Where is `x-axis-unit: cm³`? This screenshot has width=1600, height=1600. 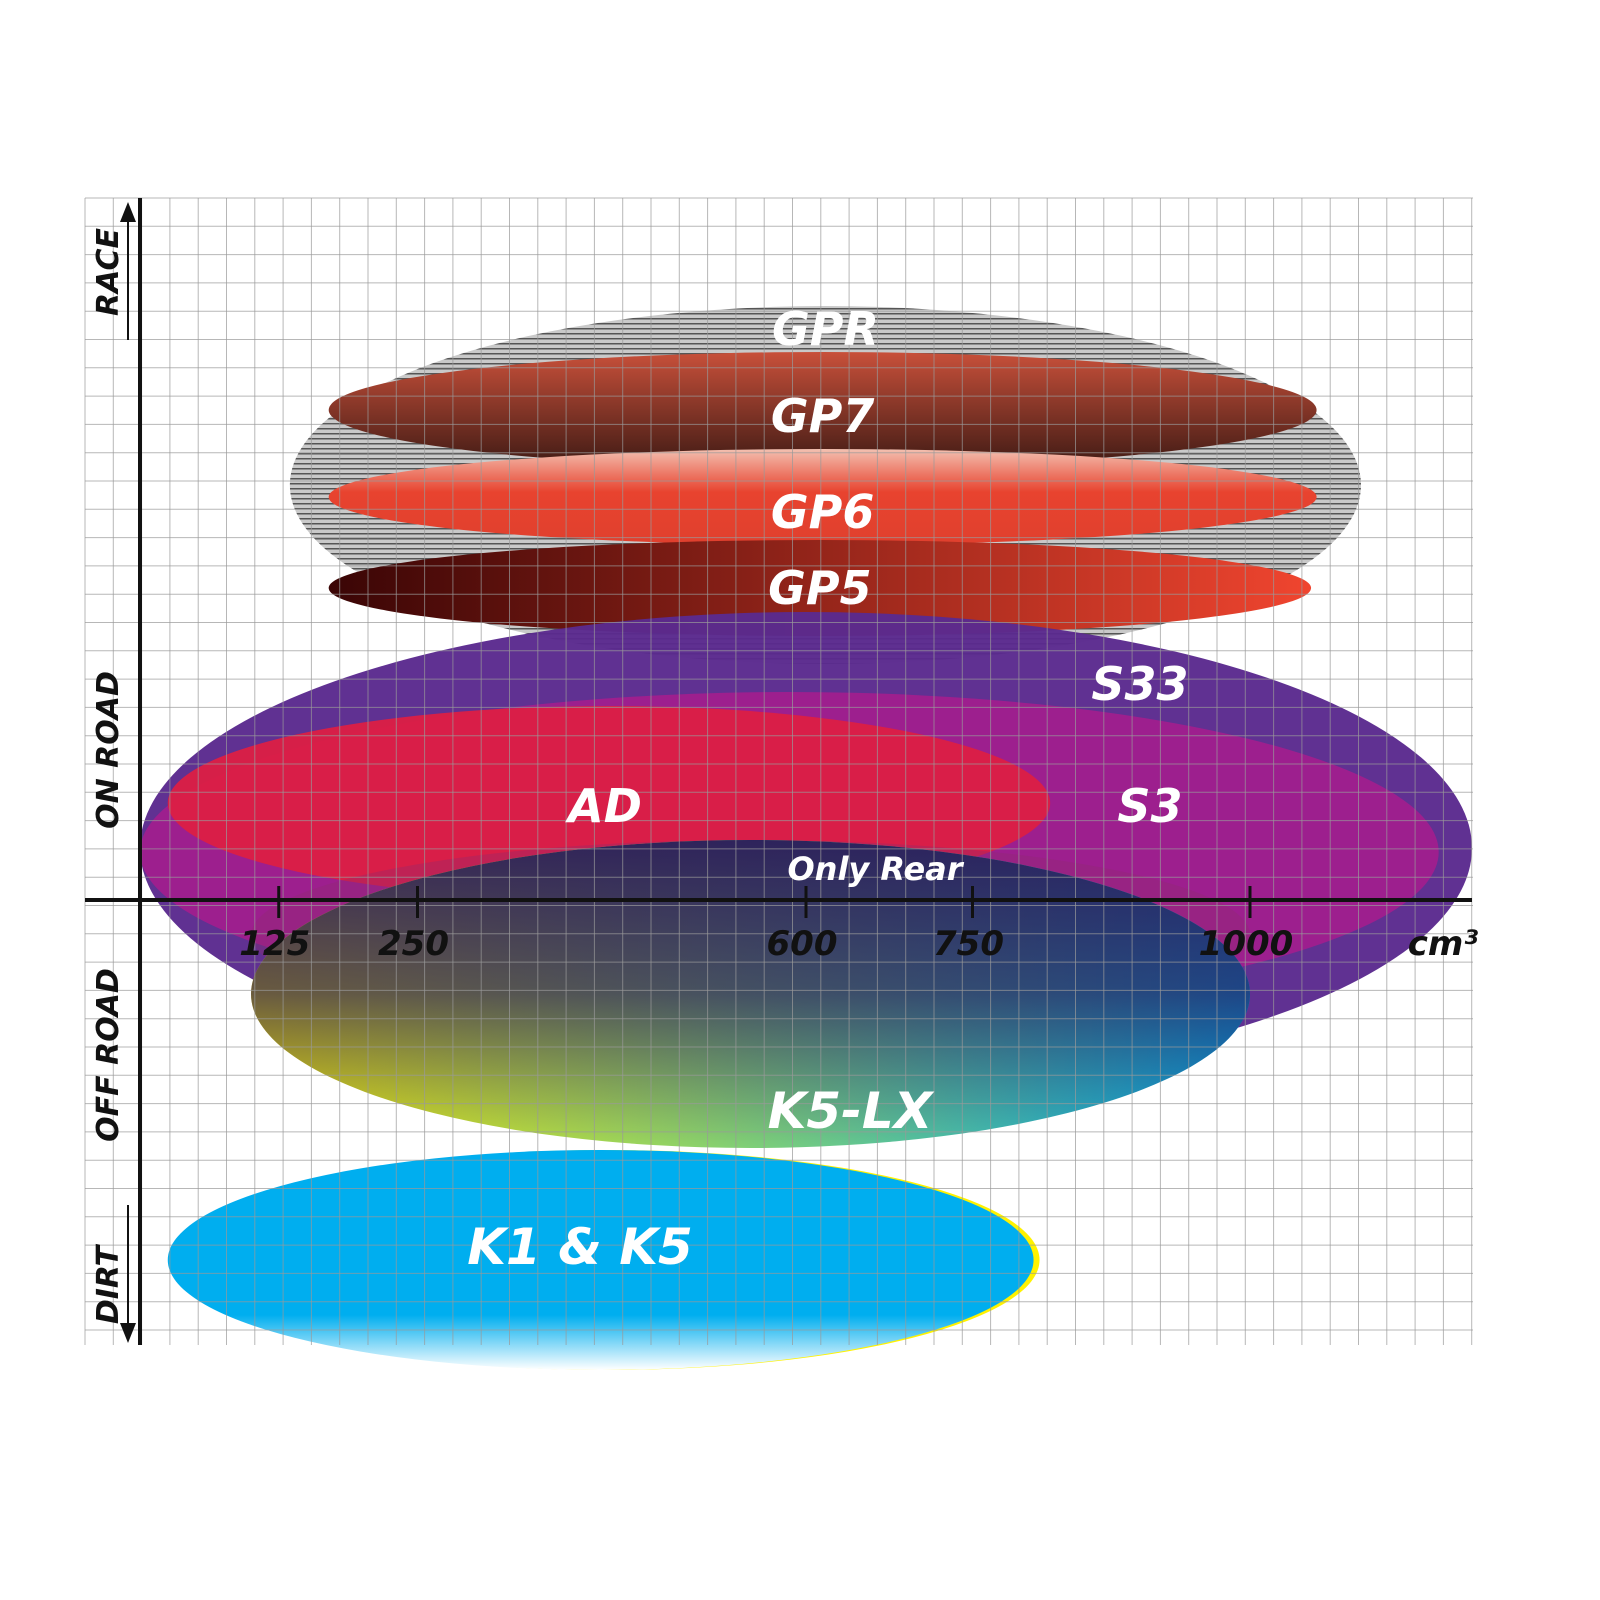
x-axis-unit: cm³ is located at coordinates (1443, 944).